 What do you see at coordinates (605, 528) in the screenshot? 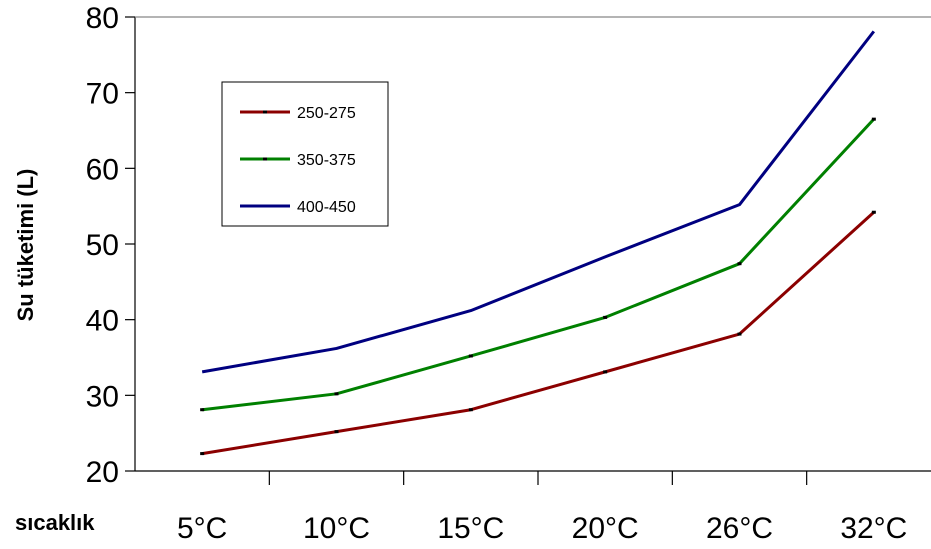
I see `x-tick-label: 20°C` at bounding box center [605, 528].